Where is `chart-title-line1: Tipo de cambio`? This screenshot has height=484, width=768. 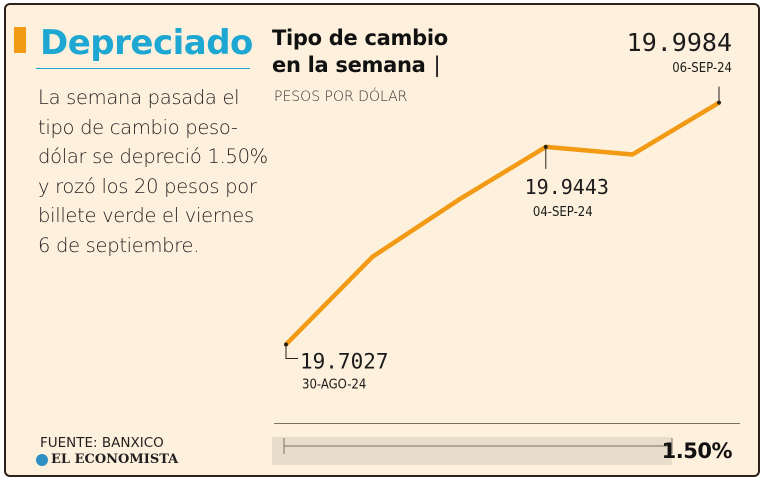
chart-title-line1: Tipo de cambio is located at coordinates (360, 38).